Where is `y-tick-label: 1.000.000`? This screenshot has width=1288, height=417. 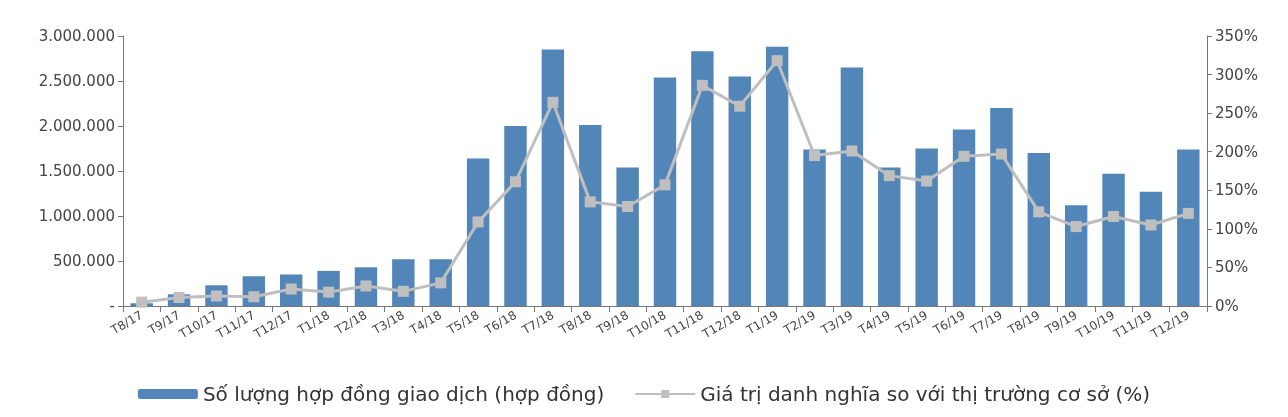
y-tick-label: 1.000.000 is located at coordinates (76, 216).